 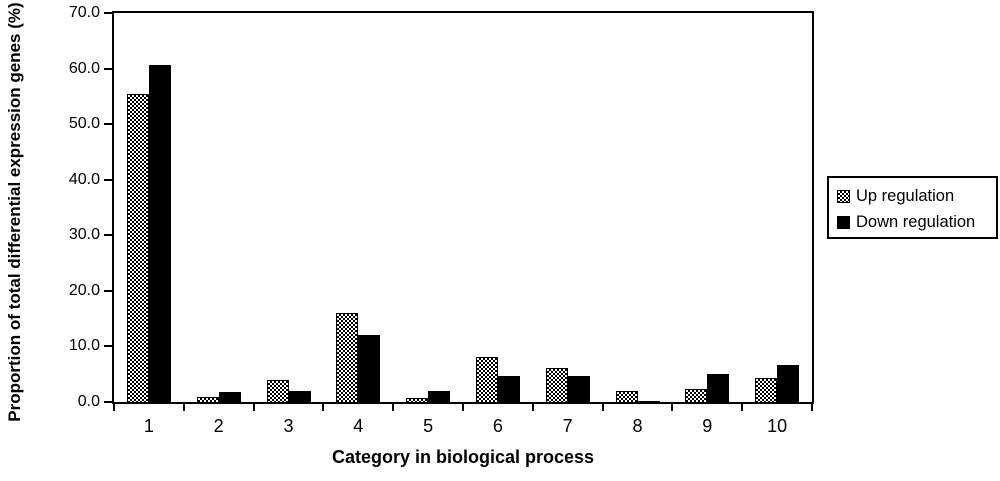 I want to click on bar-up-cat10, so click(x=766, y=389).